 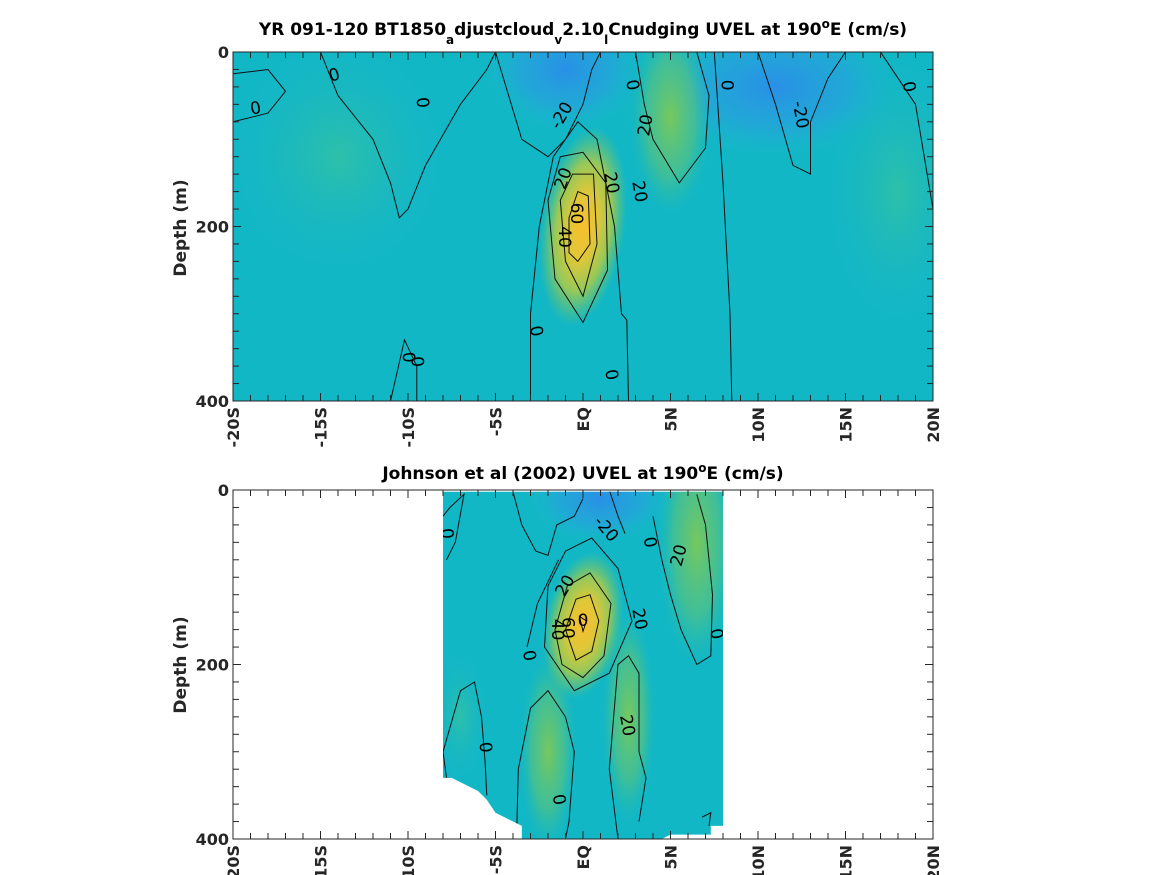 I want to click on undercurrent-core, so click(x=583, y=625).